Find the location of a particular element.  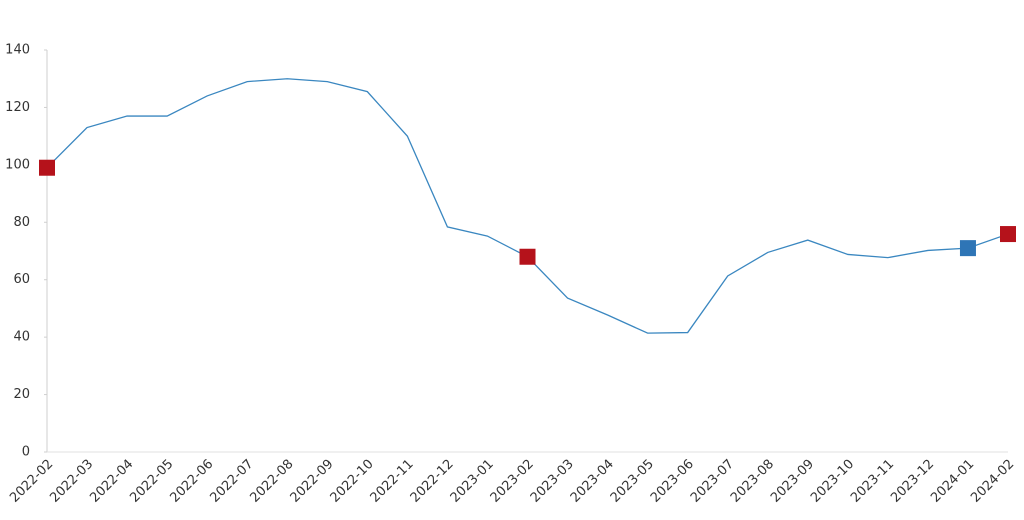

y-tick-label: 80 is located at coordinates (21, 222).